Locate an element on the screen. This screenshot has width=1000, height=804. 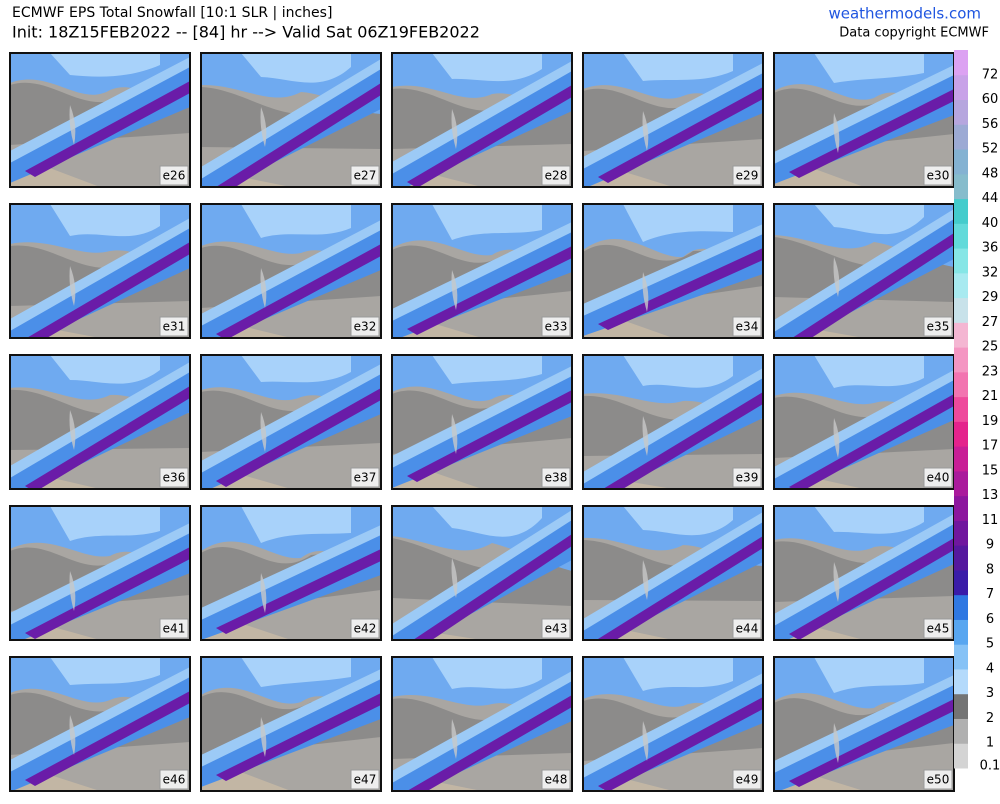
map-panel: e33 is located at coordinates (482, 271).